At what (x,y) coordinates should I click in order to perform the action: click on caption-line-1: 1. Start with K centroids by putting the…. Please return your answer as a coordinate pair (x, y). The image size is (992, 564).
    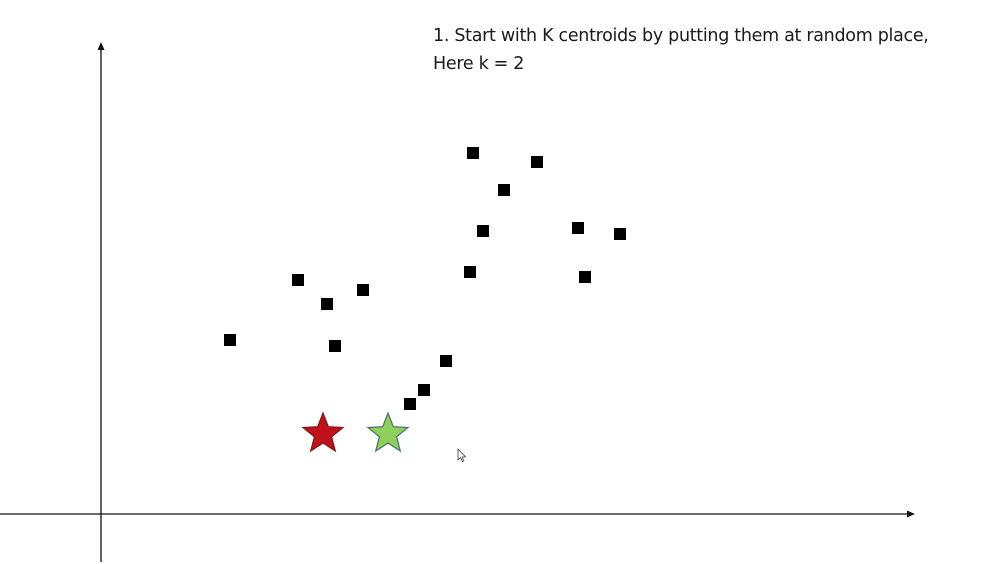
    Looking at the image, I should click on (681, 36).